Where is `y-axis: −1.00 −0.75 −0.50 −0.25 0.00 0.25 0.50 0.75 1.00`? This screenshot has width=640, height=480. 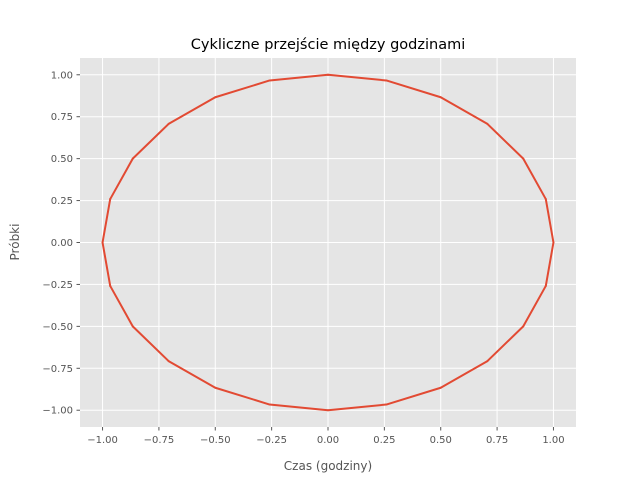
y-axis: −1.00 −0.75 −0.50 −0.25 0.00 0.25 0.50 0.75 1.00 is located at coordinates (61, 243).